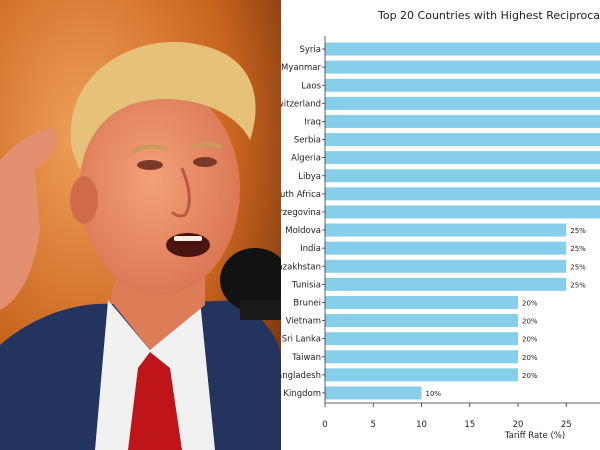  What do you see at coordinates (84, 200) in the screenshot?
I see `ear` at bounding box center [84, 200].